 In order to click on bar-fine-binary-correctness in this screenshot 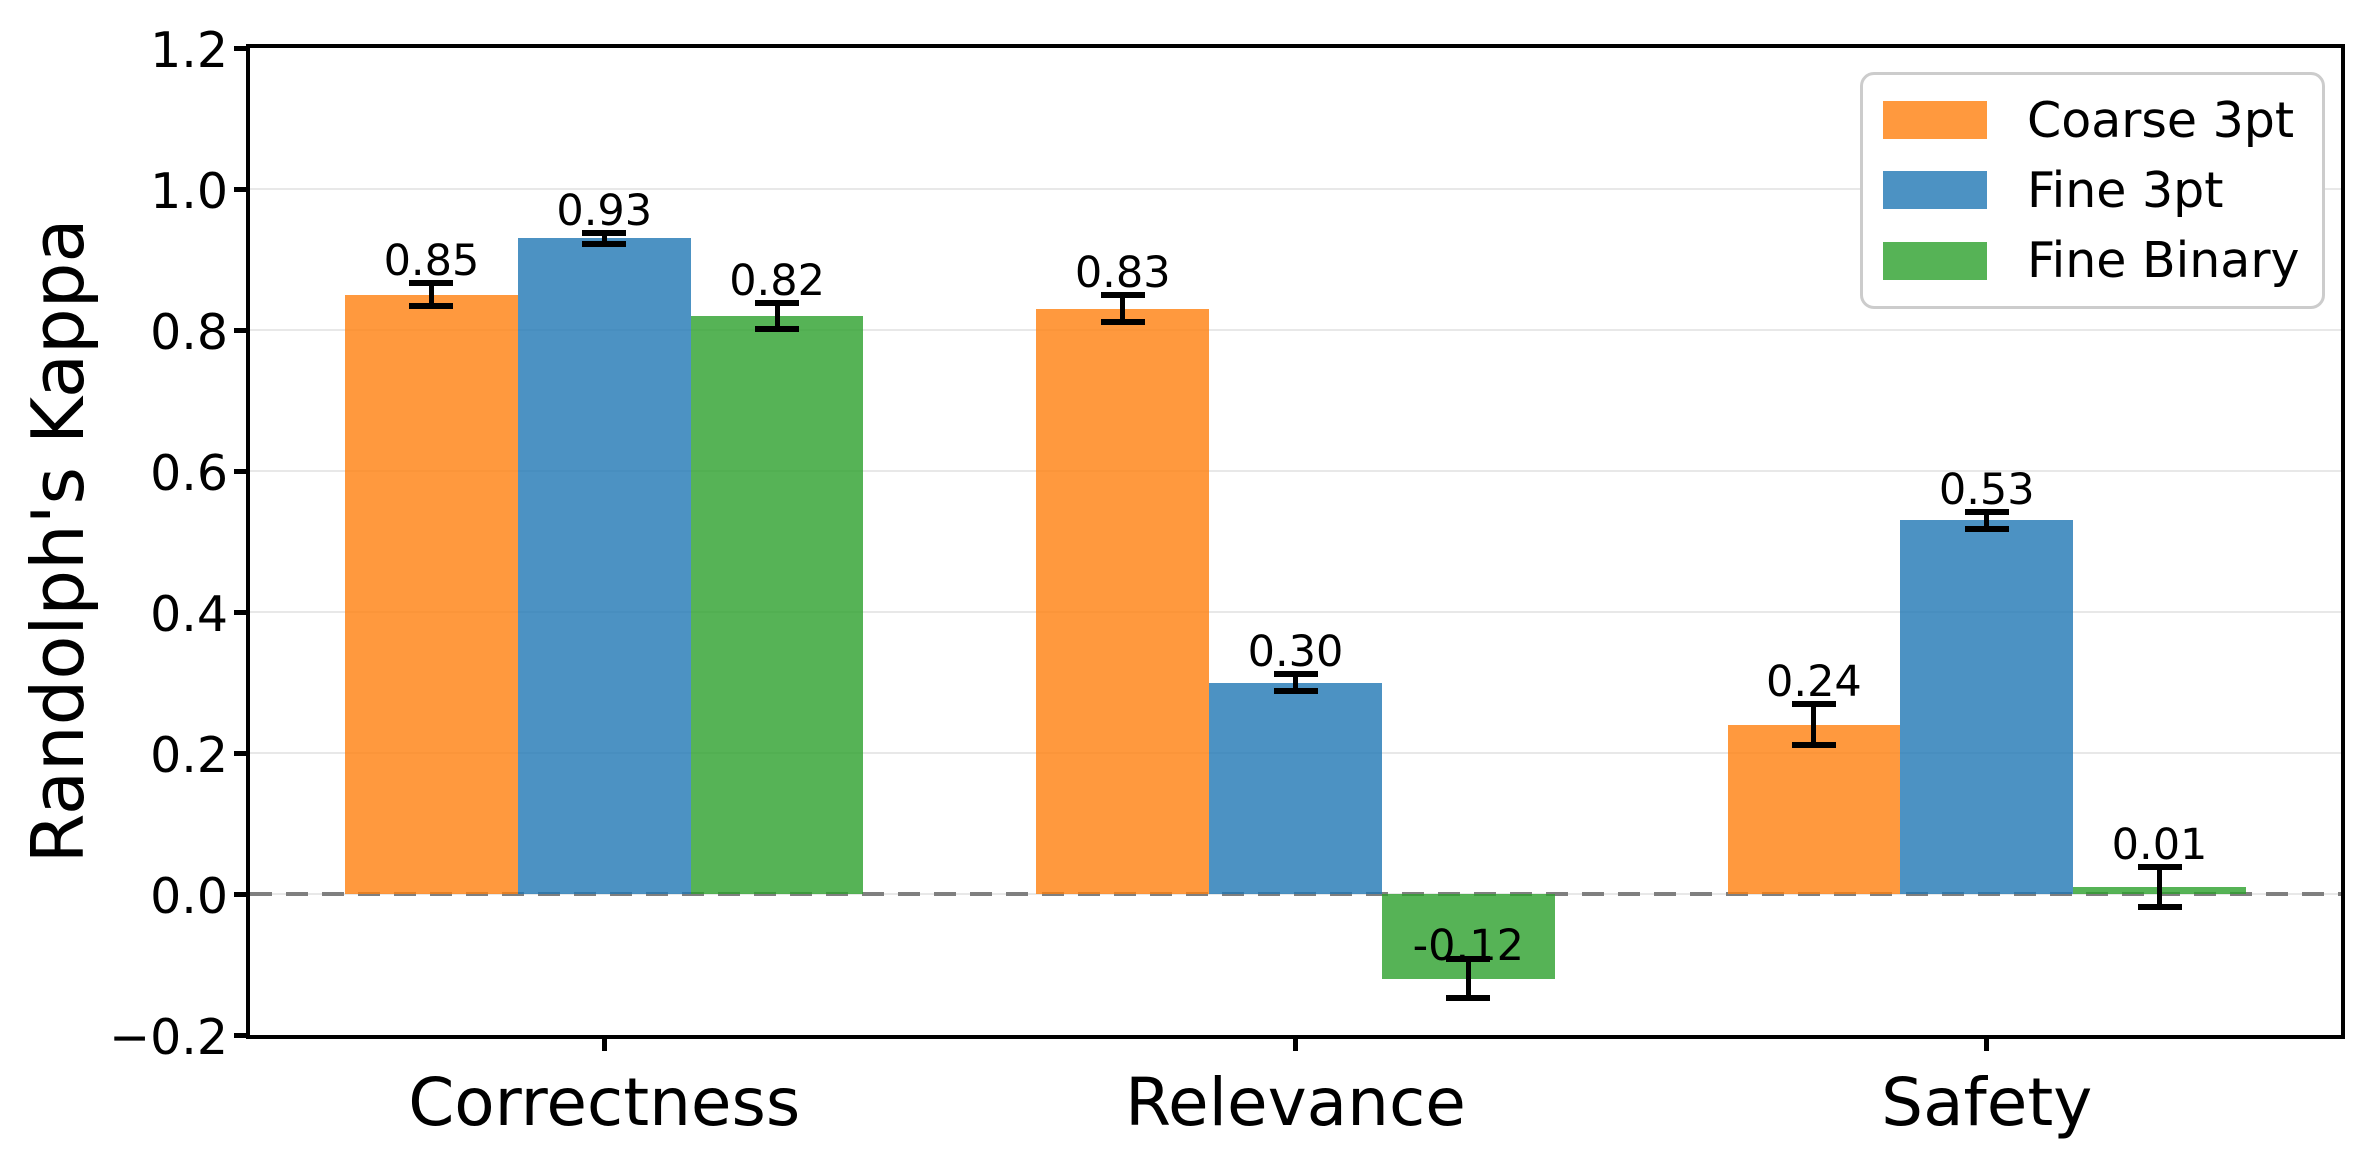, I will do `click(777, 604)`.